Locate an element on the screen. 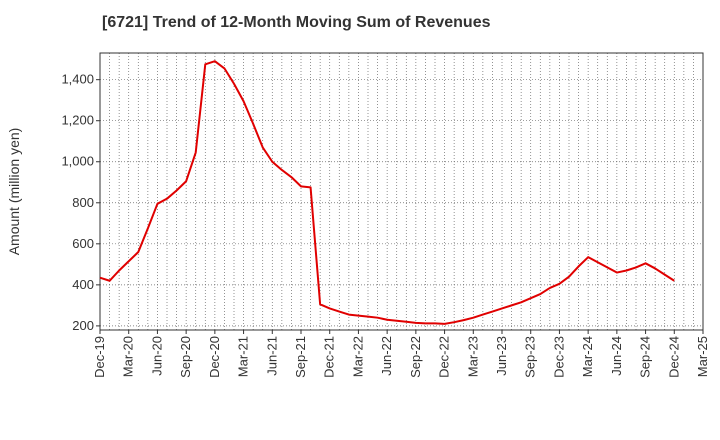  x-tick-label: Dec-21 is located at coordinates (329, 357).